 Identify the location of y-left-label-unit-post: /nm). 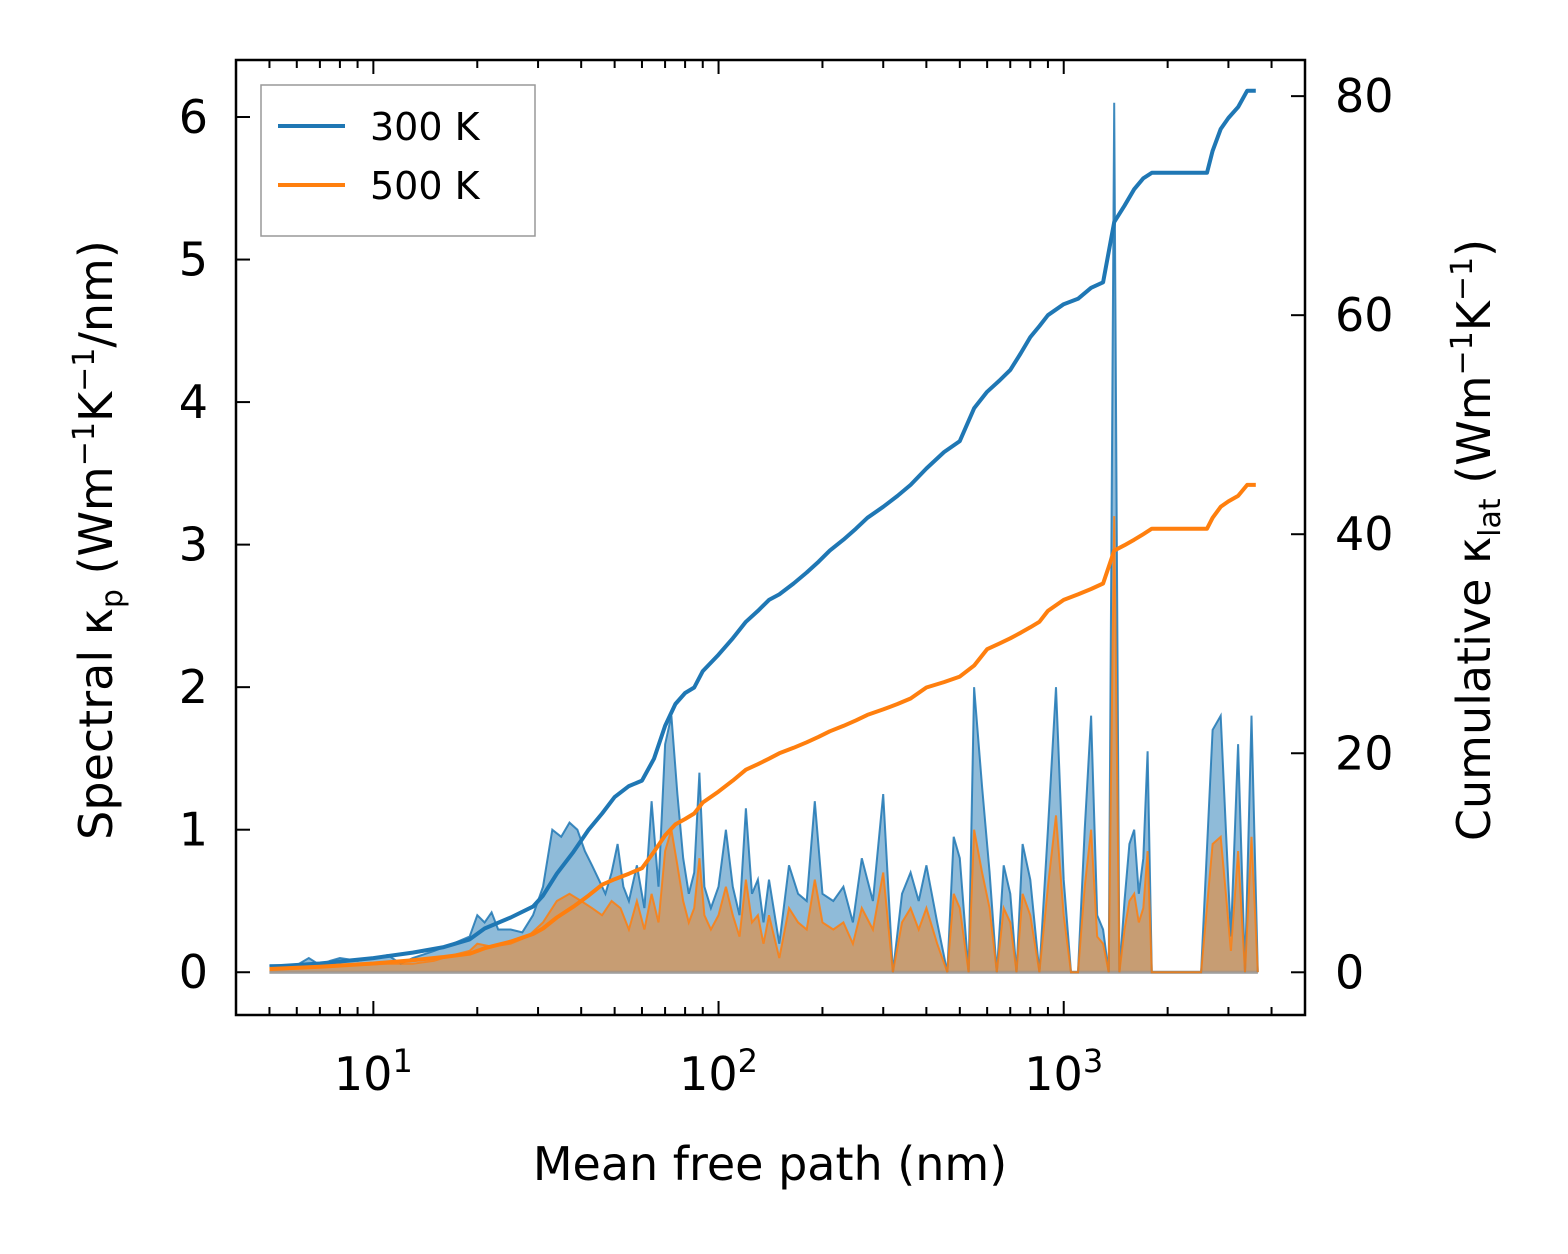
(96, 293).